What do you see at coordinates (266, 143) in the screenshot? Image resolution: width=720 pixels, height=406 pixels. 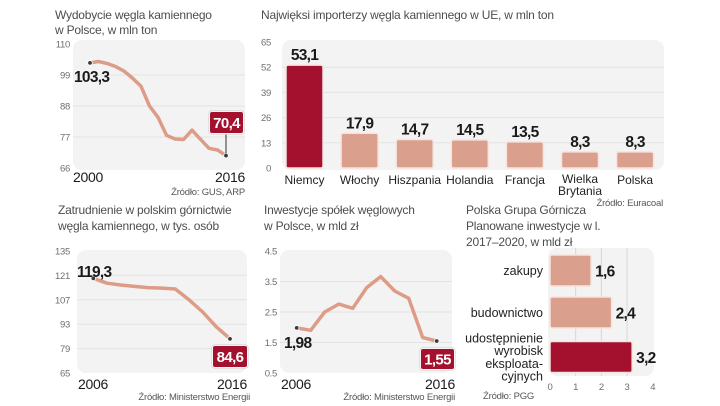 I see `y-tick-label: 13` at bounding box center [266, 143].